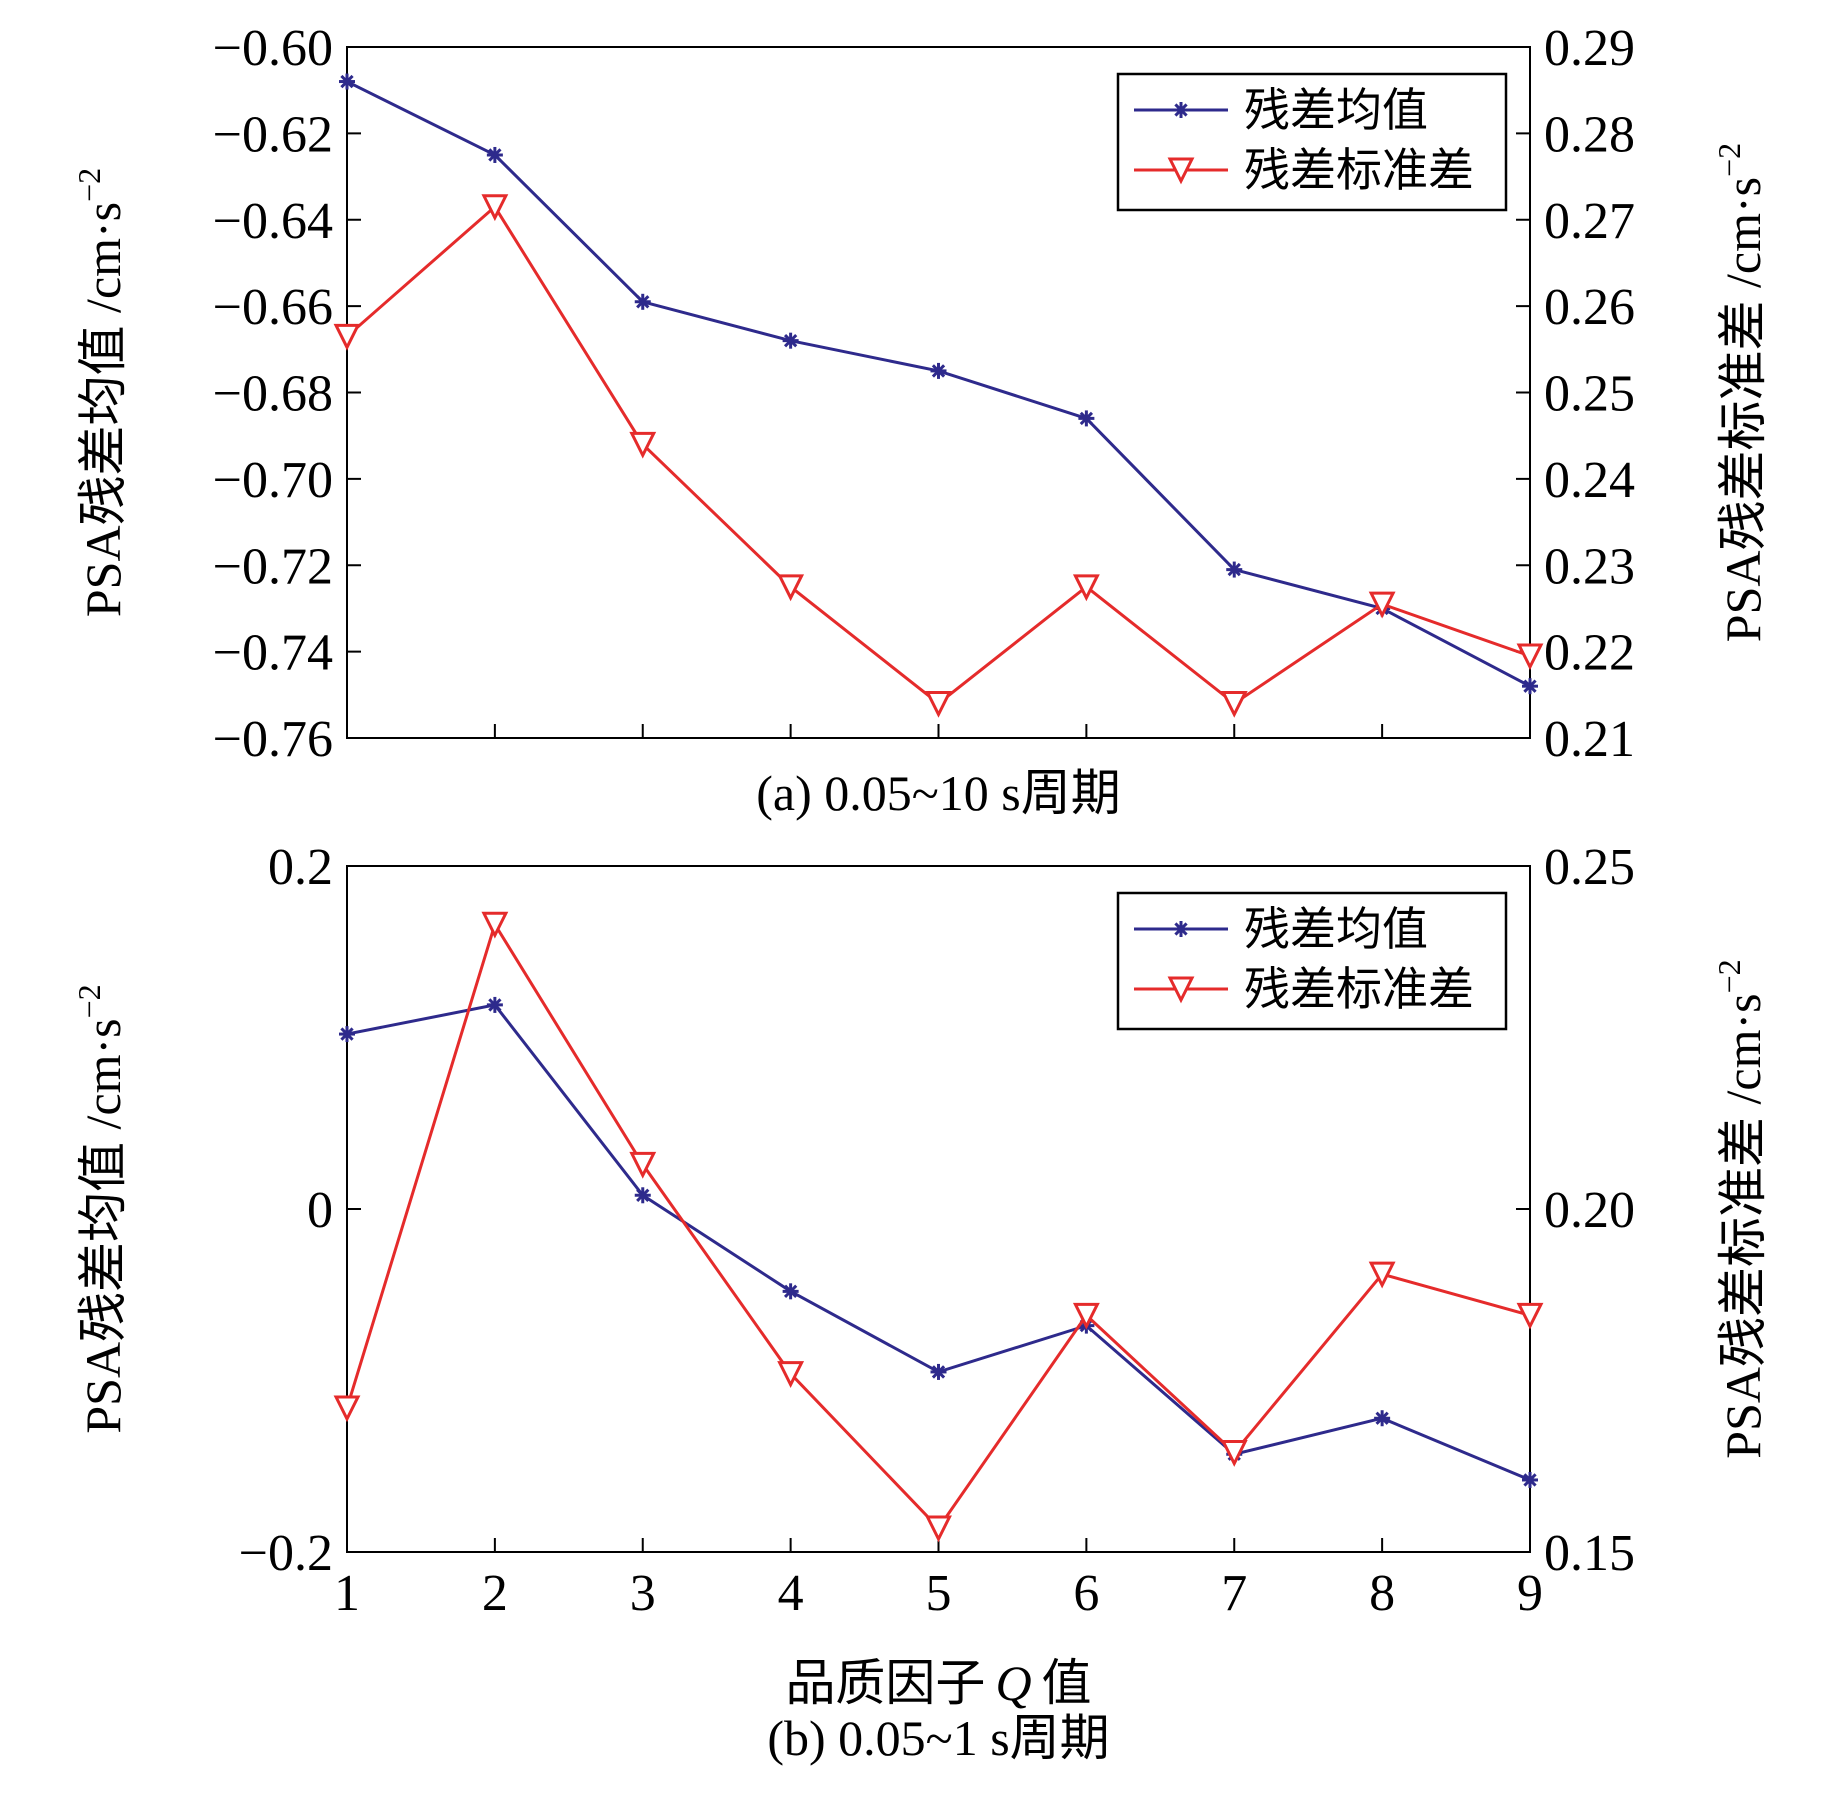  Describe the element at coordinates (1589, 1210) in the screenshot. I see `y-right-tick-label: 0.20` at that location.